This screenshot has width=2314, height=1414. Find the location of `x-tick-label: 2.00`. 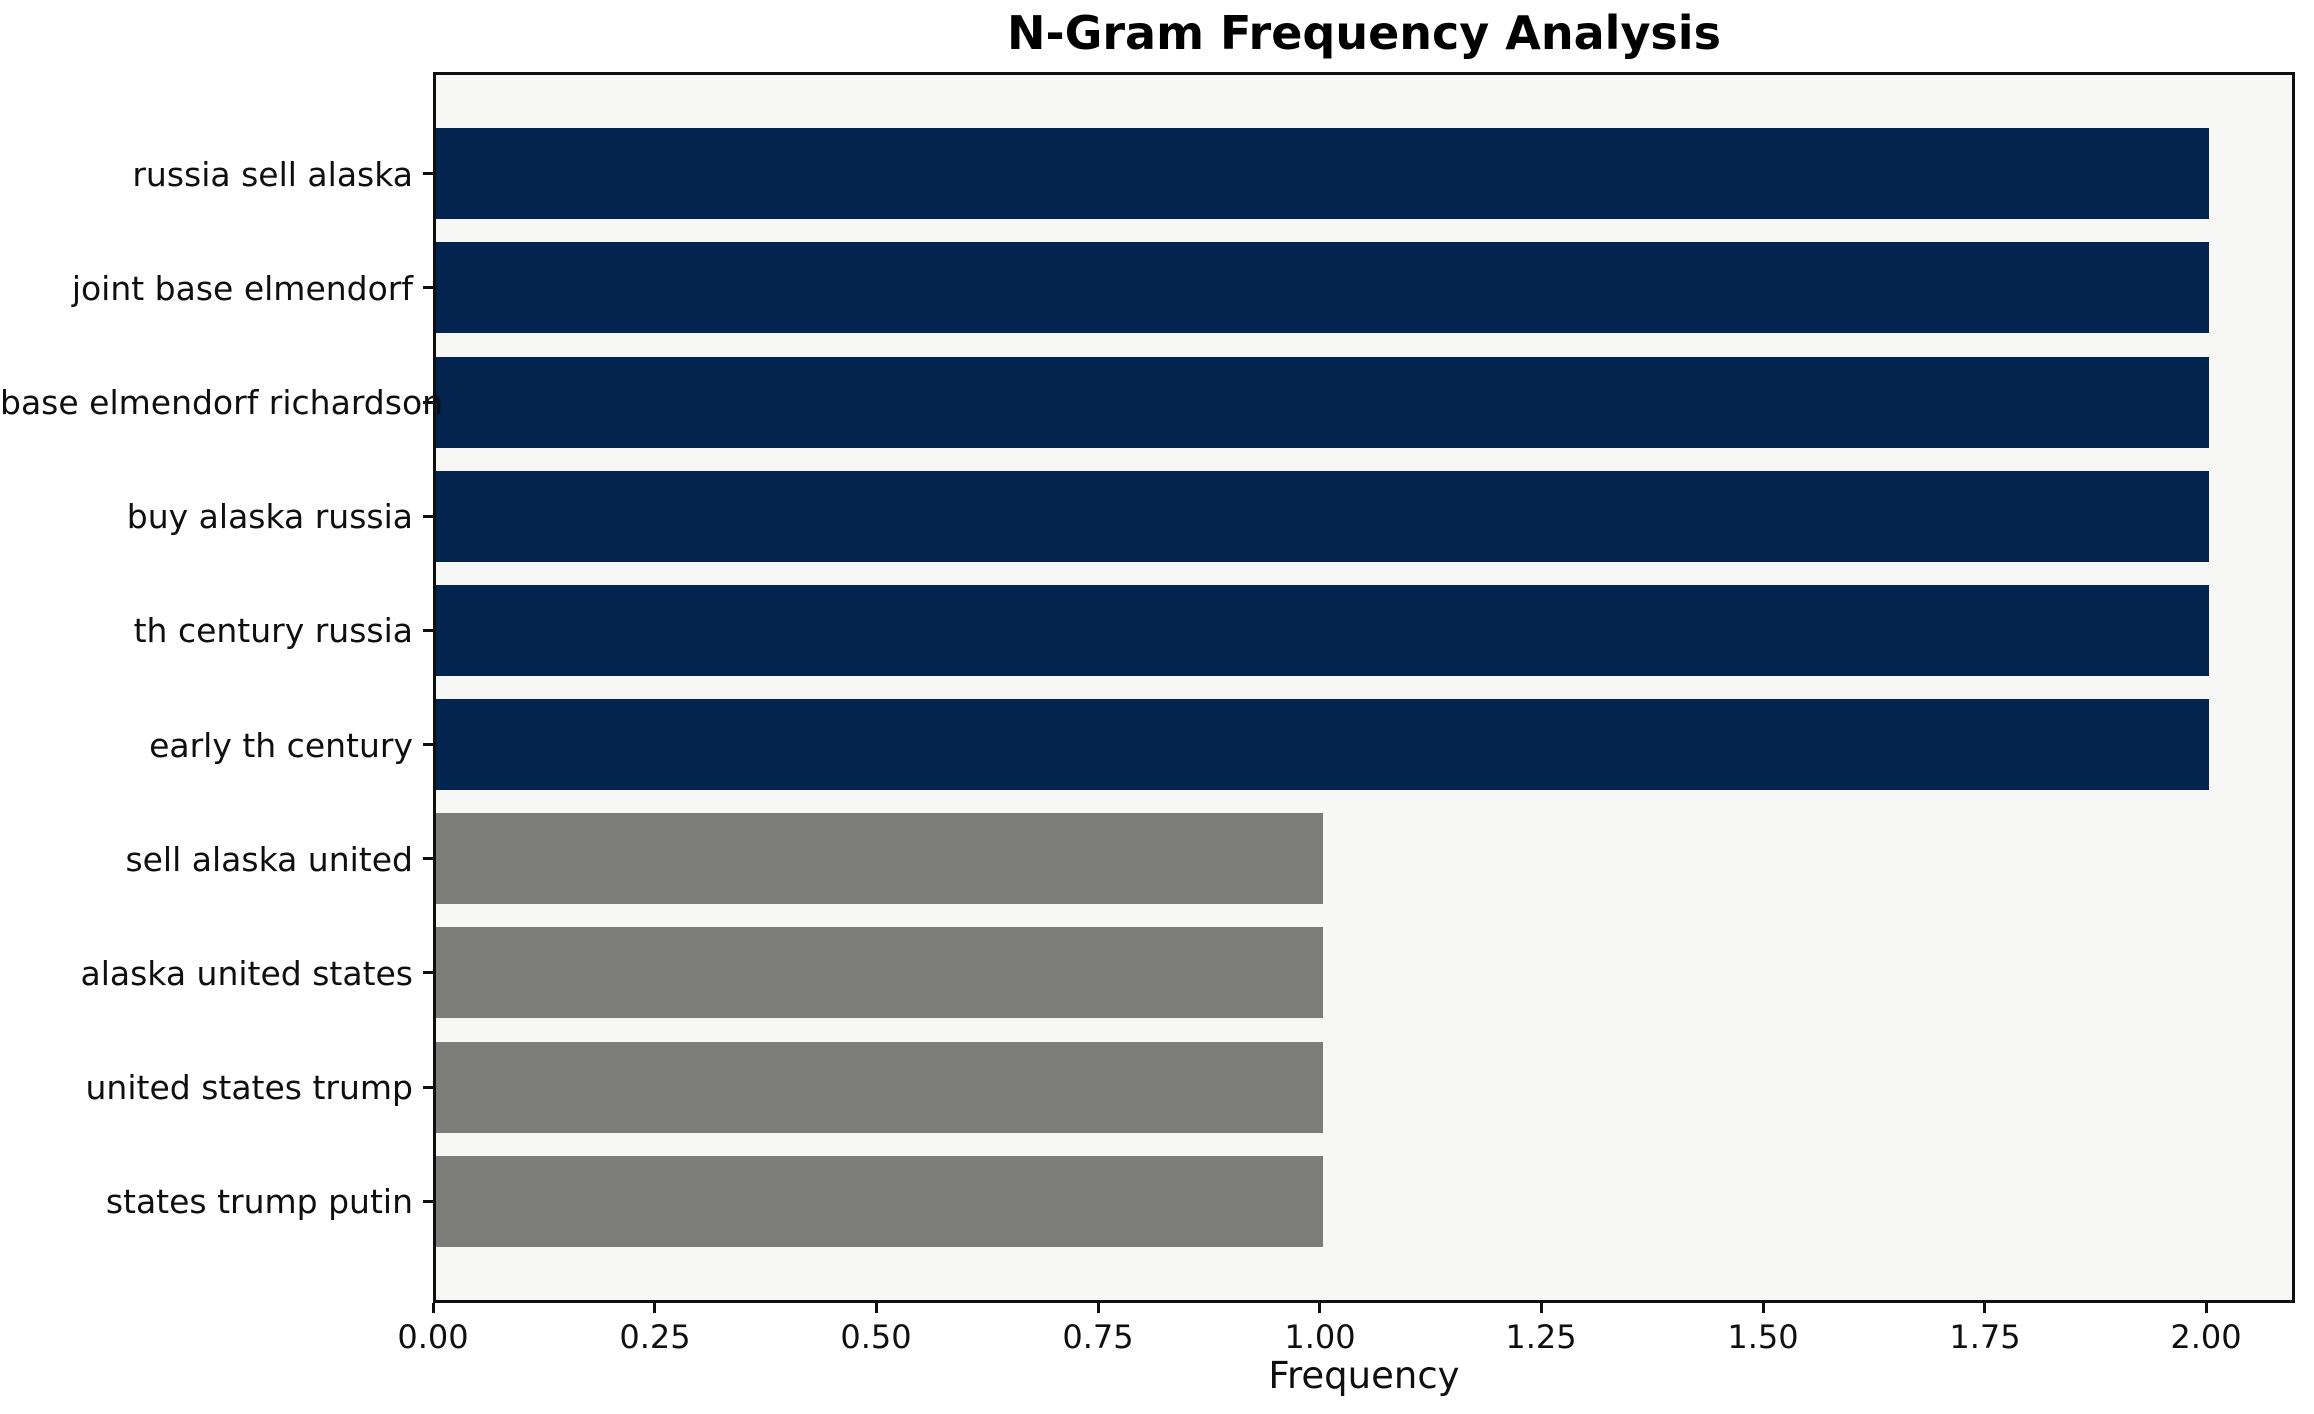

x-tick-label: 2.00 is located at coordinates (2206, 1337).